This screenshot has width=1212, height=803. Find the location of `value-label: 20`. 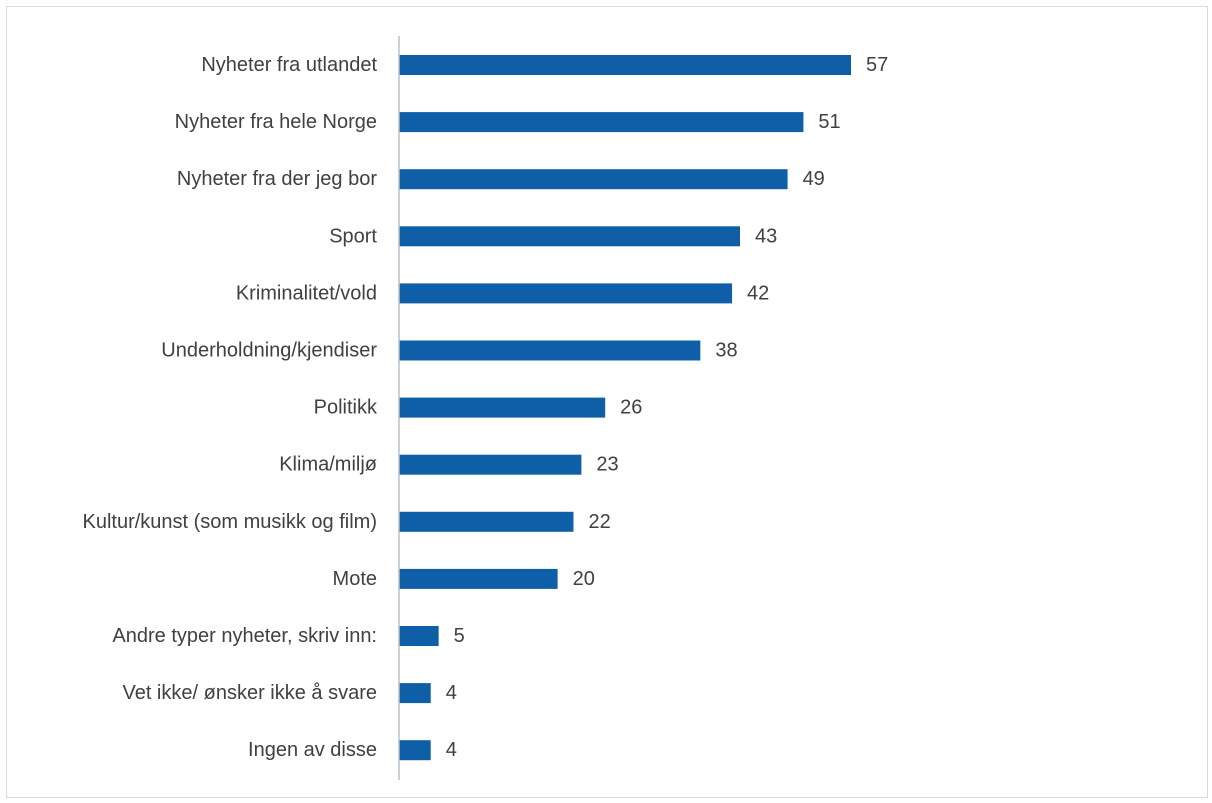

value-label: 20 is located at coordinates (584, 579).